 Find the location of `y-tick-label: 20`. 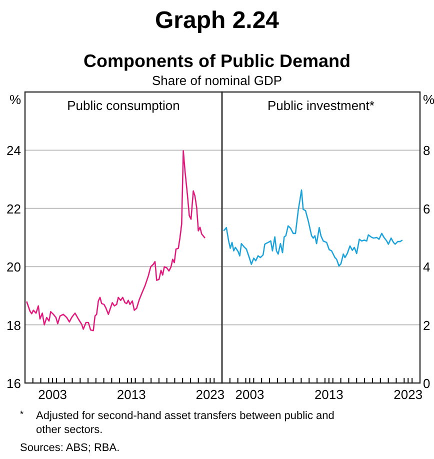

y-tick-label: 20 is located at coordinates (13, 267).